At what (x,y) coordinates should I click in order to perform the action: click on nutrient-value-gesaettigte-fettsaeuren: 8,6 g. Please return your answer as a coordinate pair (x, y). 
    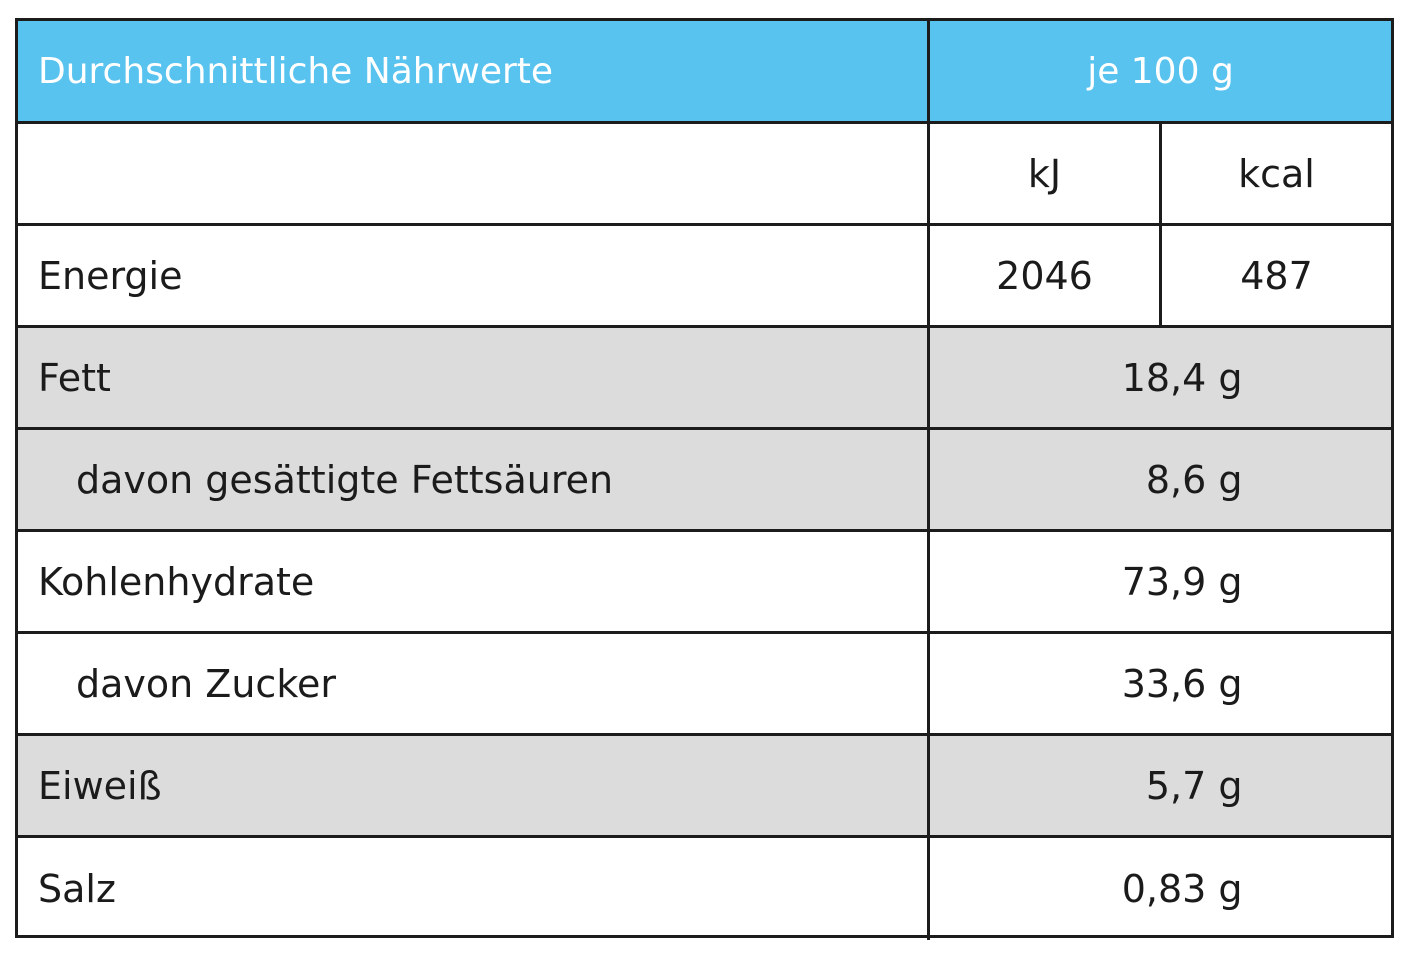
    Looking at the image, I should click on (1160, 481).